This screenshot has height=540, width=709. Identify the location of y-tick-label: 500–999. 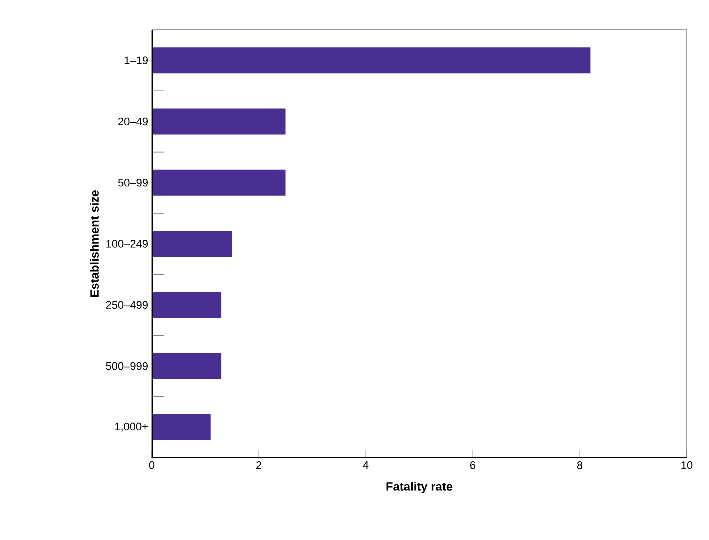
(127, 366).